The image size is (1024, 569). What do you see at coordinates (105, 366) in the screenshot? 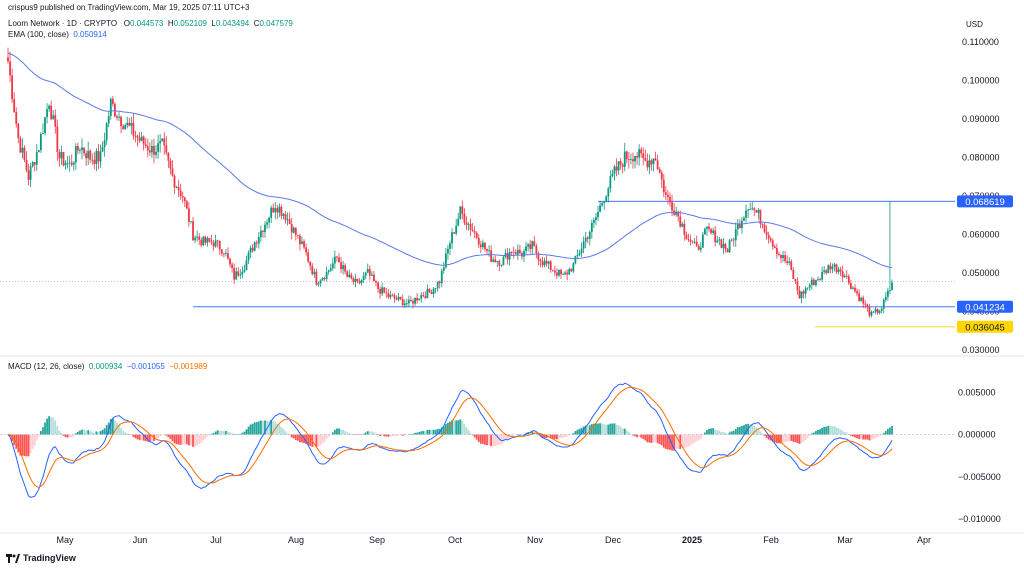
I see `macd-histogram-value: 0.000934` at bounding box center [105, 366].